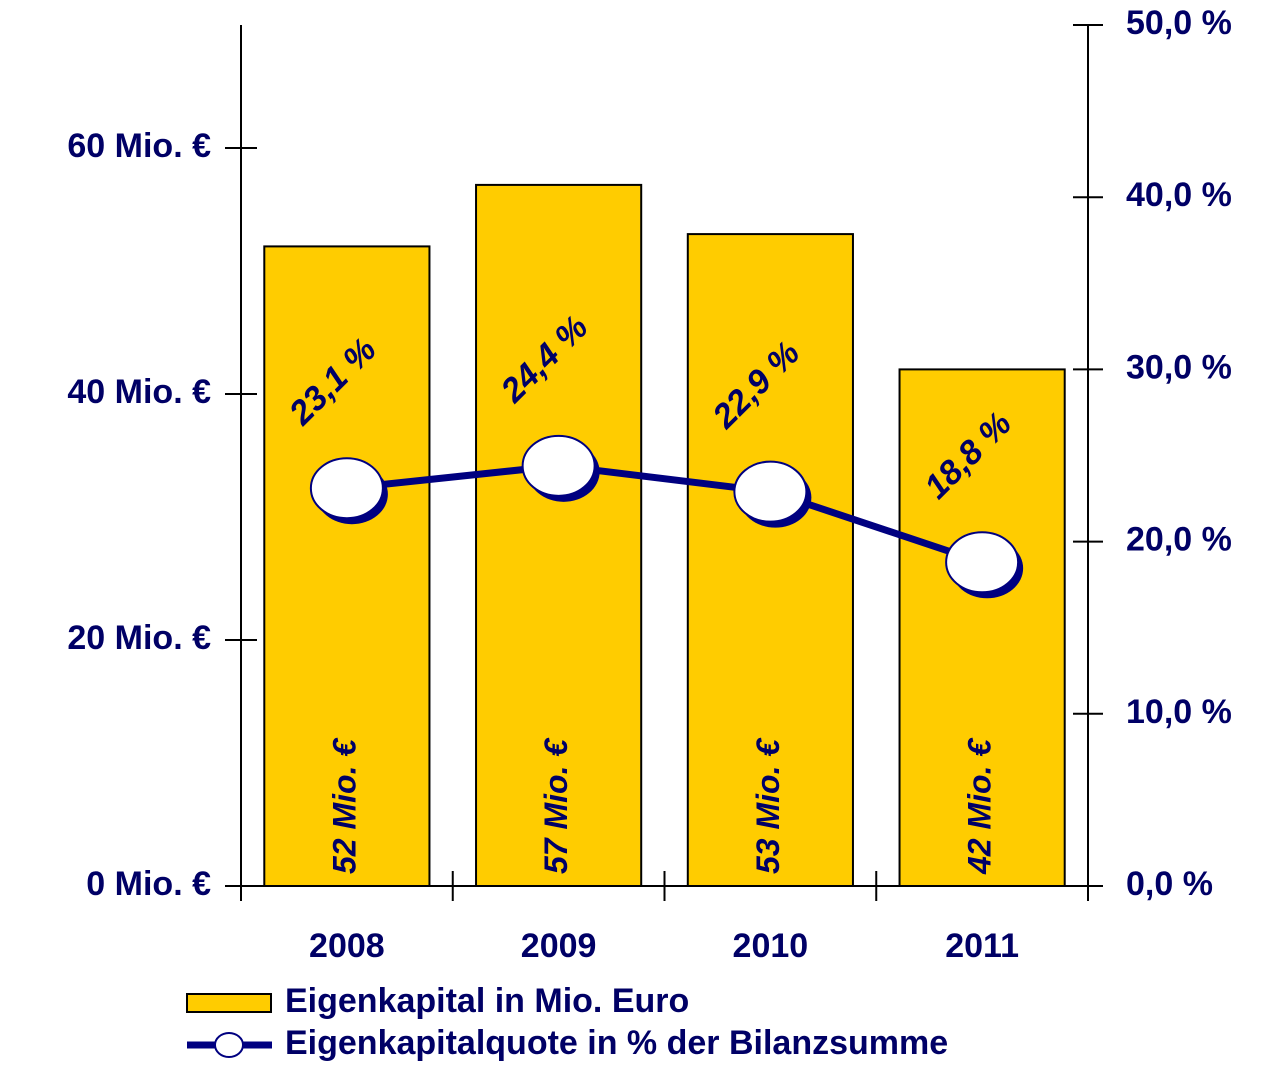 Image resolution: width=1282 pixels, height=1065 pixels. Describe the element at coordinates (347, 946) in the screenshot. I see `x-tick-label: 2008` at that location.